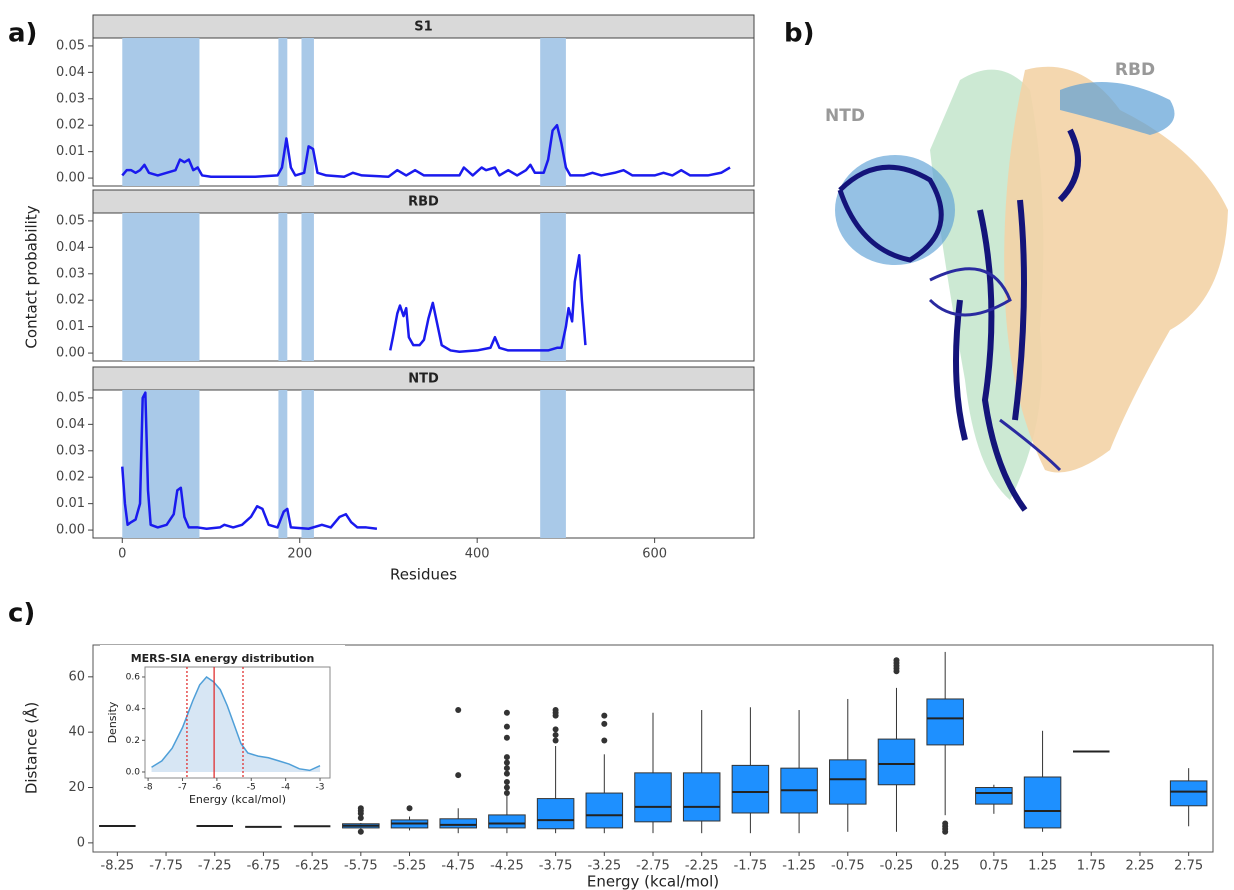 This screenshot has width=1234, height=890. I want to click on x-tick-label: -1.75, so click(751, 866).